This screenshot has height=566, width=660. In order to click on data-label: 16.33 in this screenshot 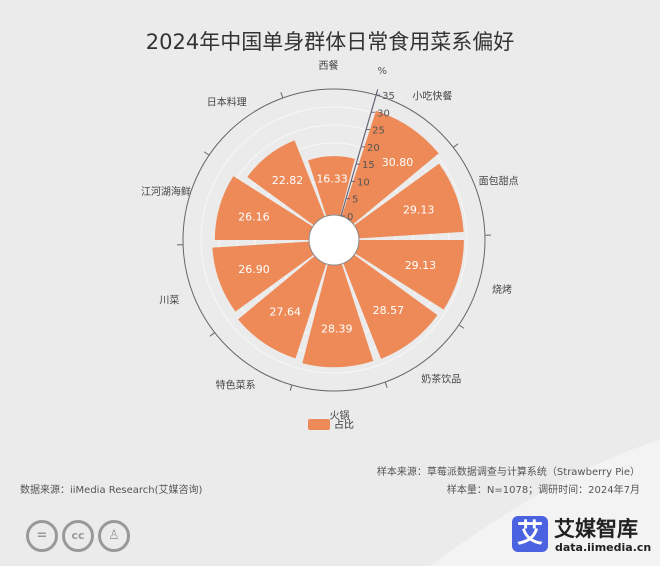, I will do `click(332, 179)`.